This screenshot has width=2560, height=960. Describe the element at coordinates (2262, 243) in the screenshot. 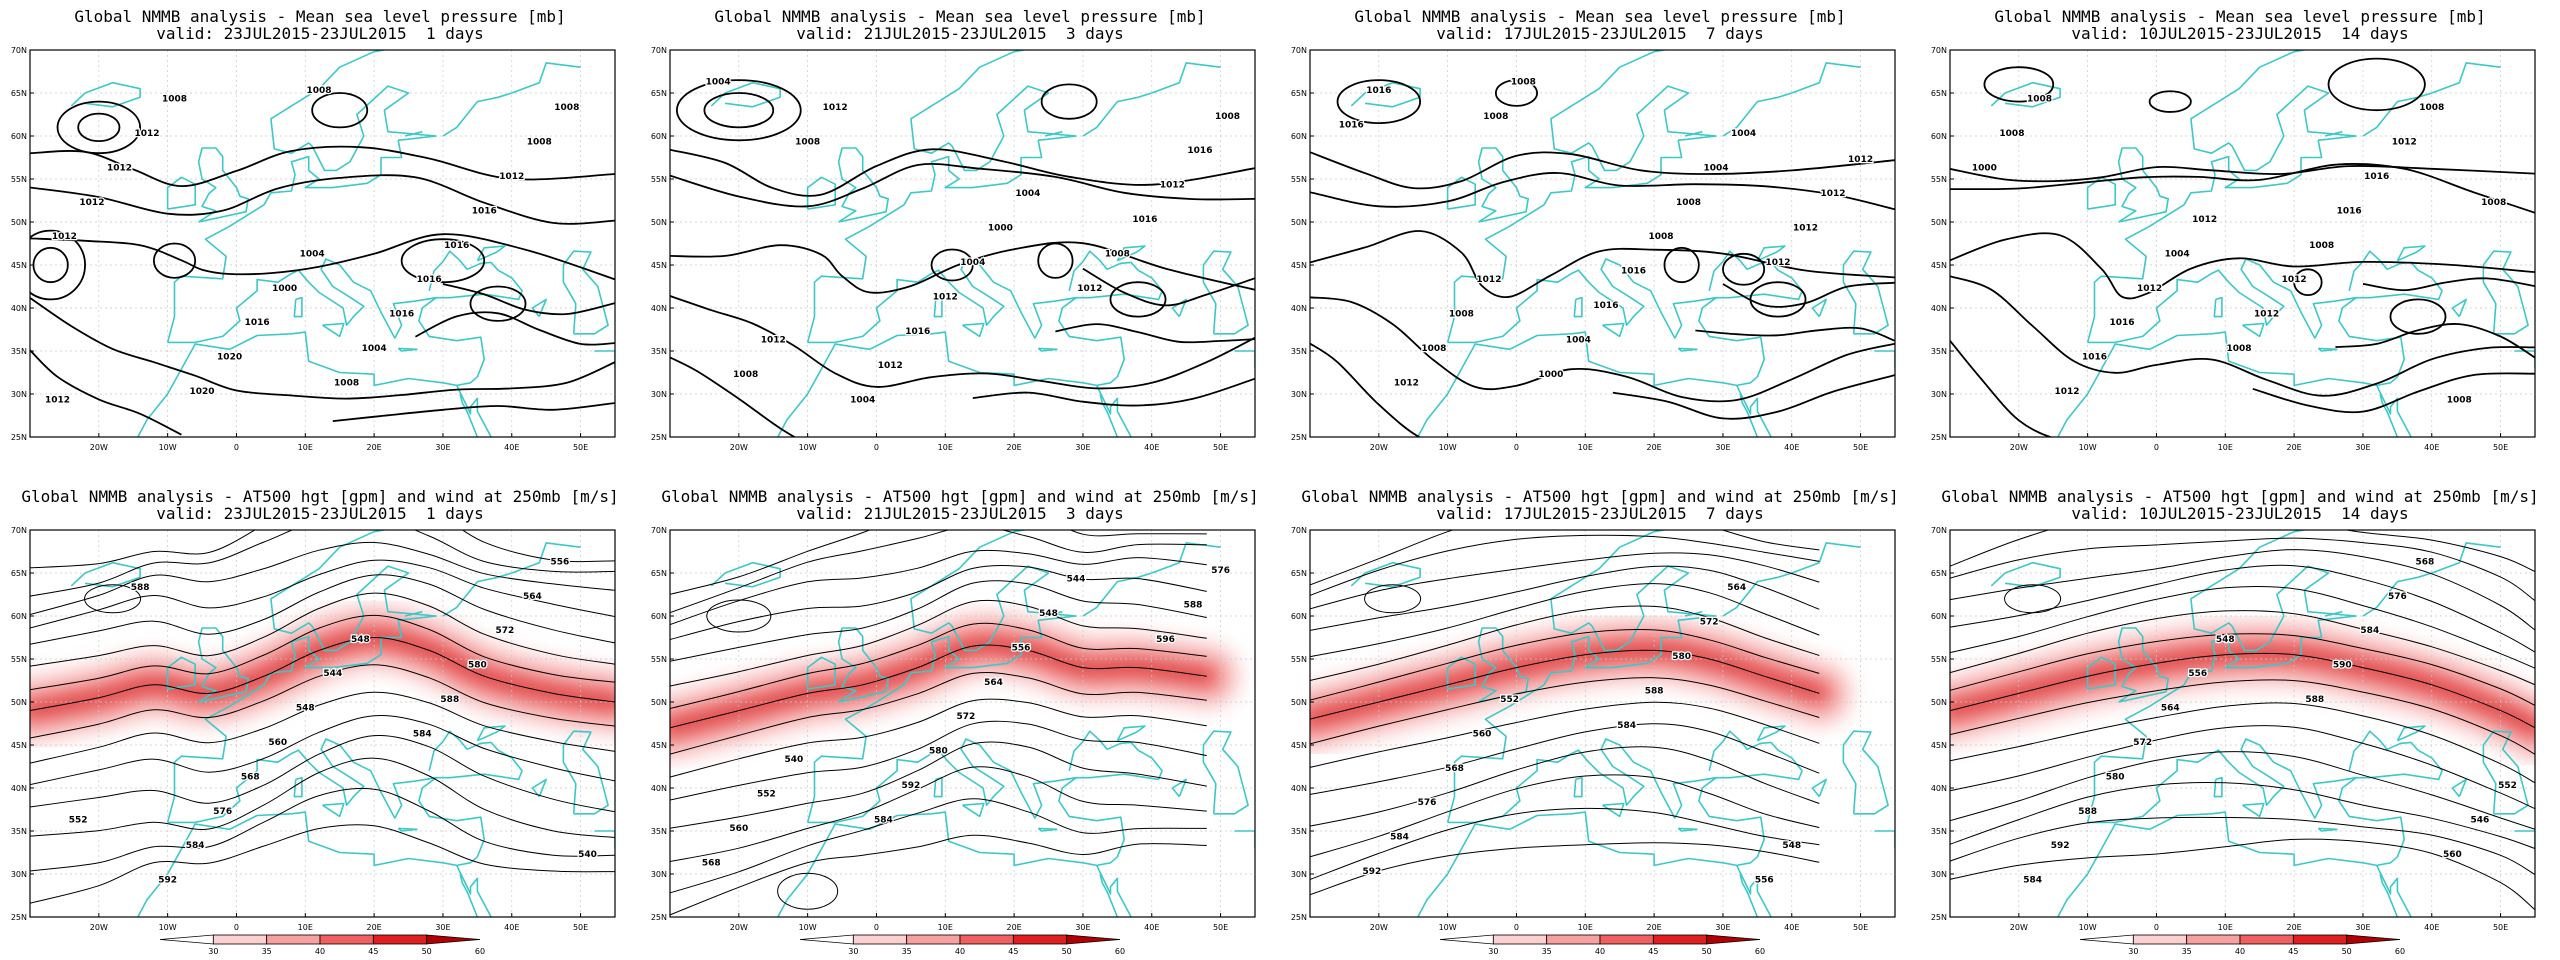

I see `coastlines` at that location.